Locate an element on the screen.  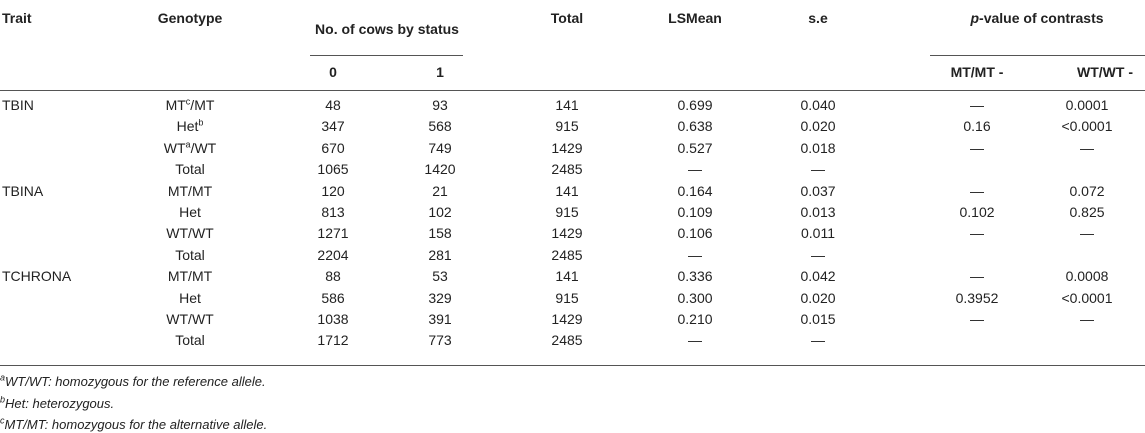
table-cell: 0.0001 is located at coordinates (1087, 105).